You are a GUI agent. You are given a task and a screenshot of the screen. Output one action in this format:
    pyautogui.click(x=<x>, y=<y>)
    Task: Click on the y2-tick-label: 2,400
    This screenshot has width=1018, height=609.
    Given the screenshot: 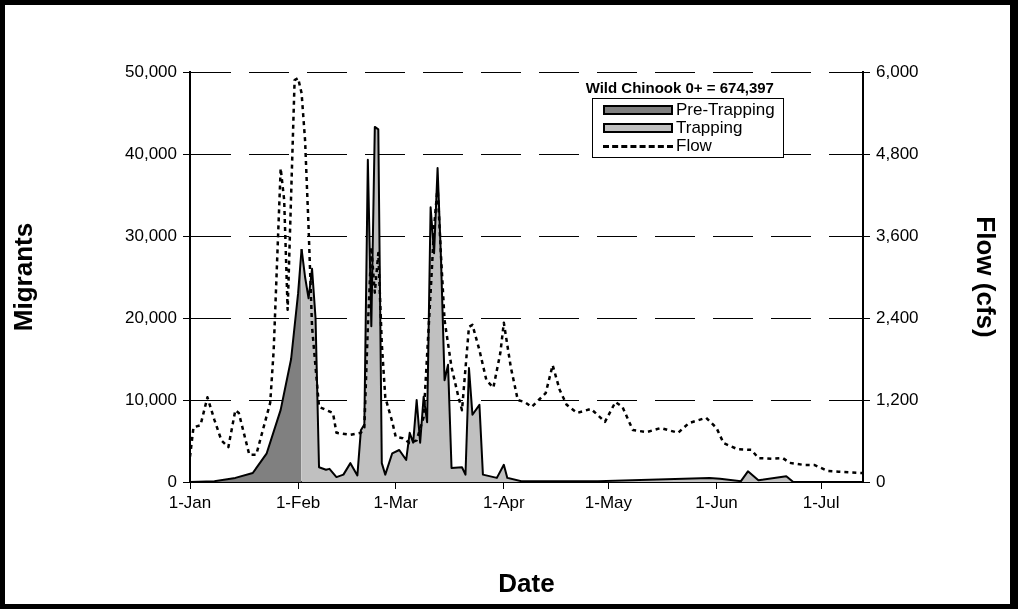 What is the action you would take?
    pyautogui.click(x=897, y=317)
    